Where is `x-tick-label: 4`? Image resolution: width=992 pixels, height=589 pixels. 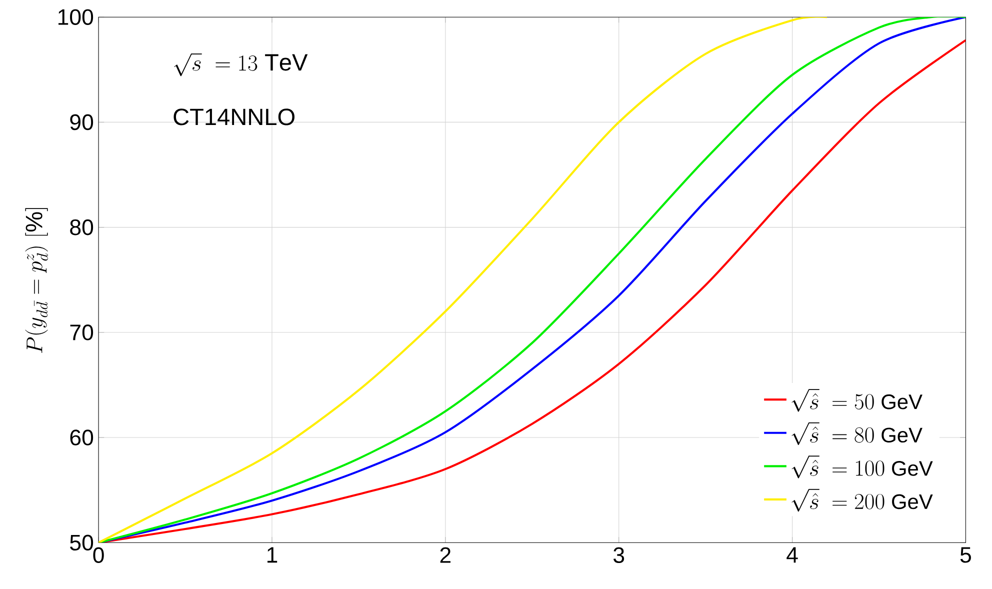 x-tick-label: 4 is located at coordinates (792, 555).